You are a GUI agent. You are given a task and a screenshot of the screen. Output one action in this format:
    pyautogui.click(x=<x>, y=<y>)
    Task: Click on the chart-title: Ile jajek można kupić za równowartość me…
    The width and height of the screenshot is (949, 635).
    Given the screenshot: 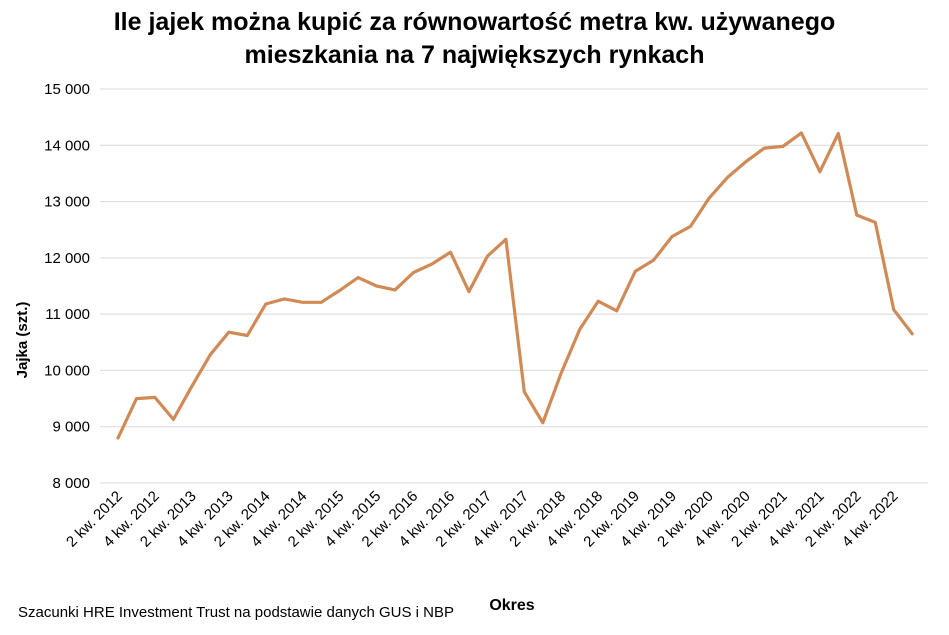 What is the action you would take?
    pyautogui.click(x=474, y=39)
    